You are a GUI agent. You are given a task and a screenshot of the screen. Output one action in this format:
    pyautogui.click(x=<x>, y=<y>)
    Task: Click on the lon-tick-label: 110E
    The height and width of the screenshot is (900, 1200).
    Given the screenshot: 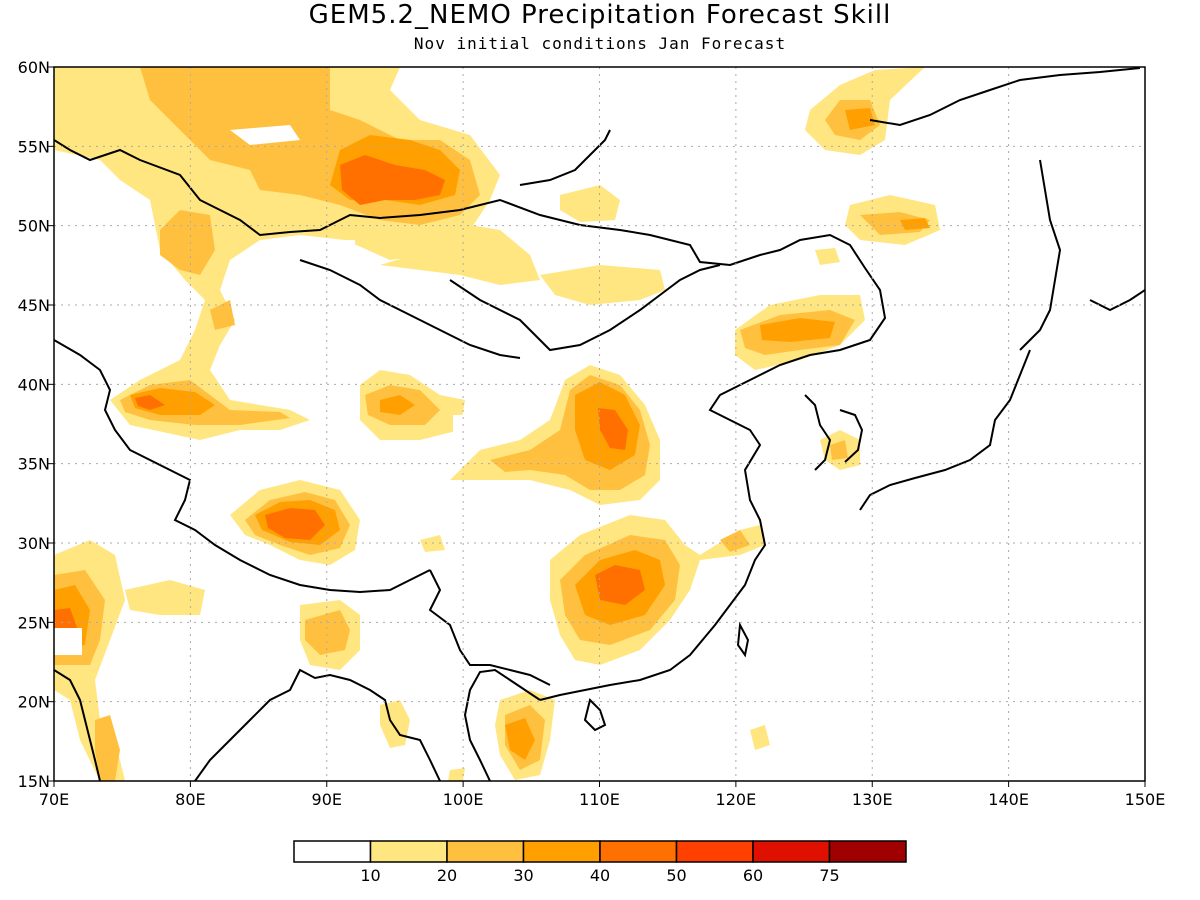 What is the action you would take?
    pyautogui.click(x=599, y=799)
    